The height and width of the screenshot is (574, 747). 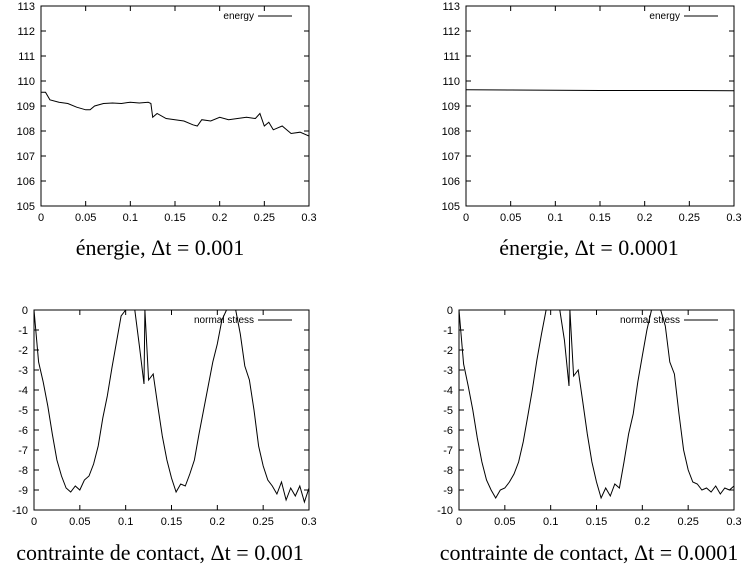 I want to click on chart-caption: contrainte de contact, Δt = 0.0001, so click(x=589, y=552).